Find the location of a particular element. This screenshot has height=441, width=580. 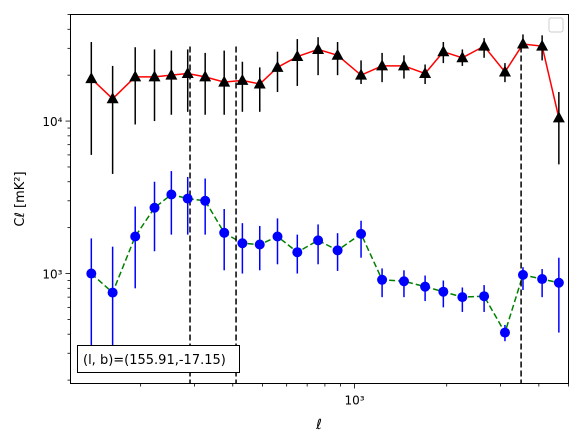

annotation-text: (l, b)=(155.91,-17.15) is located at coordinates (154, 360).